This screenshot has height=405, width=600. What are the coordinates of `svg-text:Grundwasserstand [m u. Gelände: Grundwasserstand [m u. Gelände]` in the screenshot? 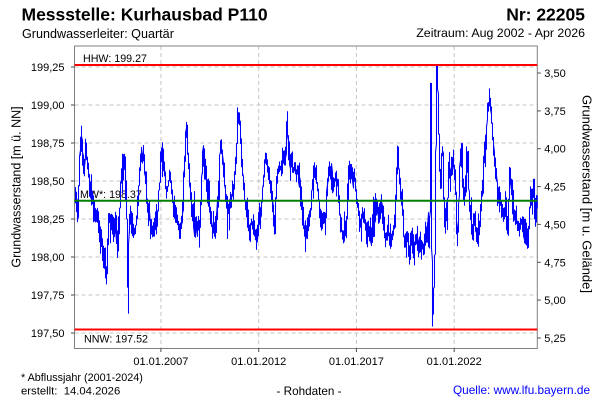 It's located at (587, 194).